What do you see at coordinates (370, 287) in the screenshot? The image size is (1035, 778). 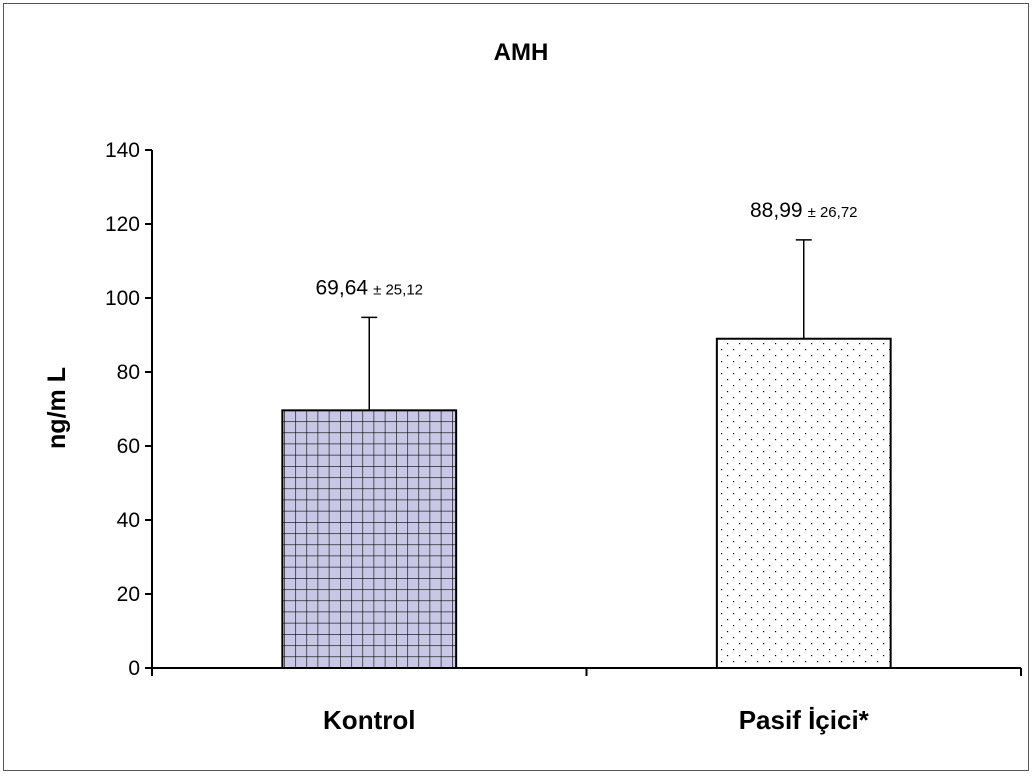 I see `data-label: 69,64 ± 25,12` at bounding box center [370, 287].